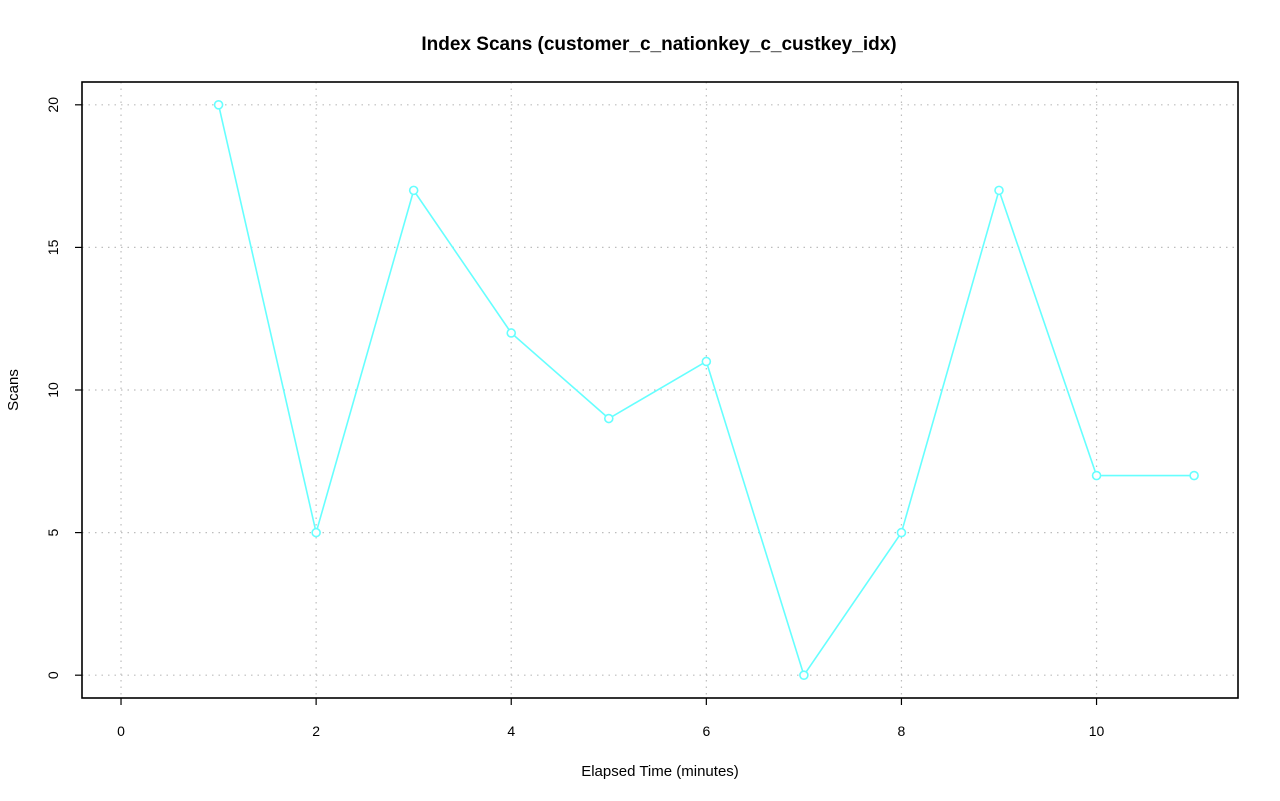 The height and width of the screenshot is (801, 1280). Describe the element at coordinates (53, 675) in the screenshot. I see `y-tick-label: 0` at that location.